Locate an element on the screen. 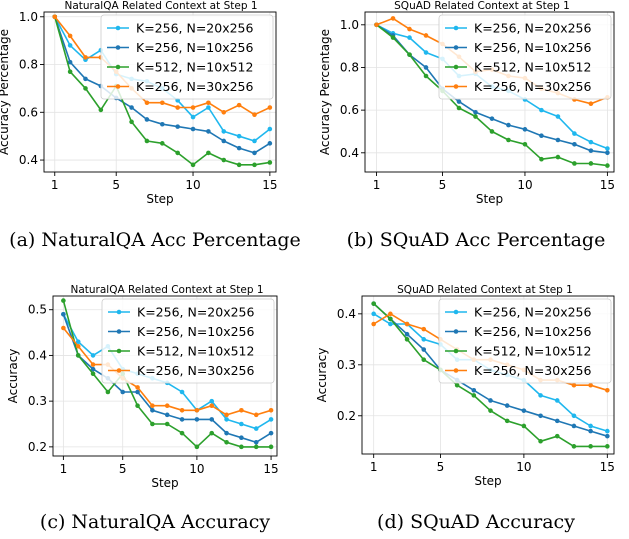 This screenshot has height=539, width=629. x-tick-label: 10 is located at coordinates (196, 469).